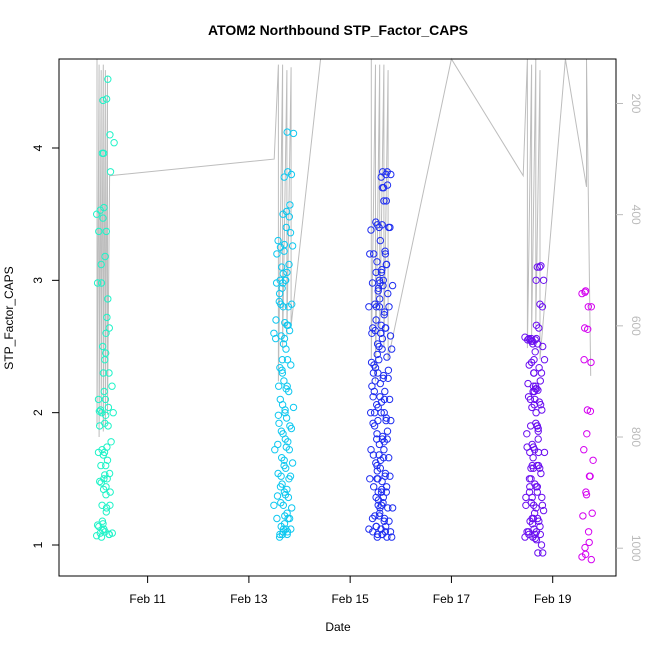 The width and height of the screenshot is (650, 650). I want to click on right-tick-label: 400, so click(636, 215).